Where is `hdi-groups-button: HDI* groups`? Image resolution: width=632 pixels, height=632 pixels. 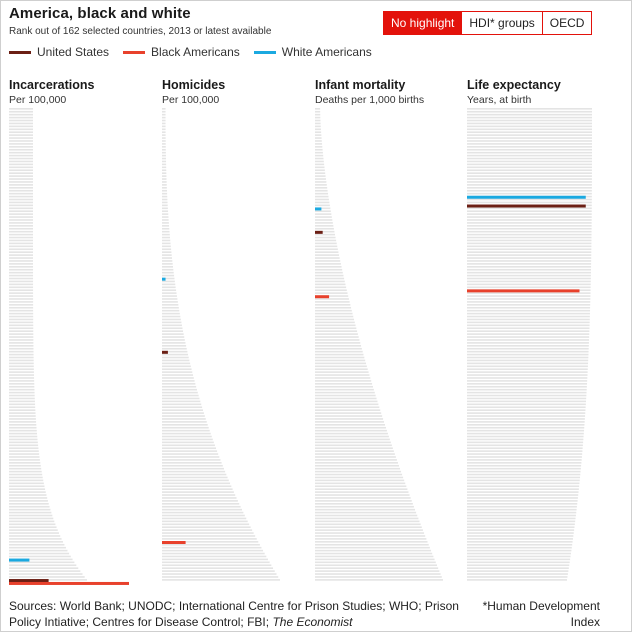
hdi-groups-button: HDI* groups is located at coordinates (501, 23).